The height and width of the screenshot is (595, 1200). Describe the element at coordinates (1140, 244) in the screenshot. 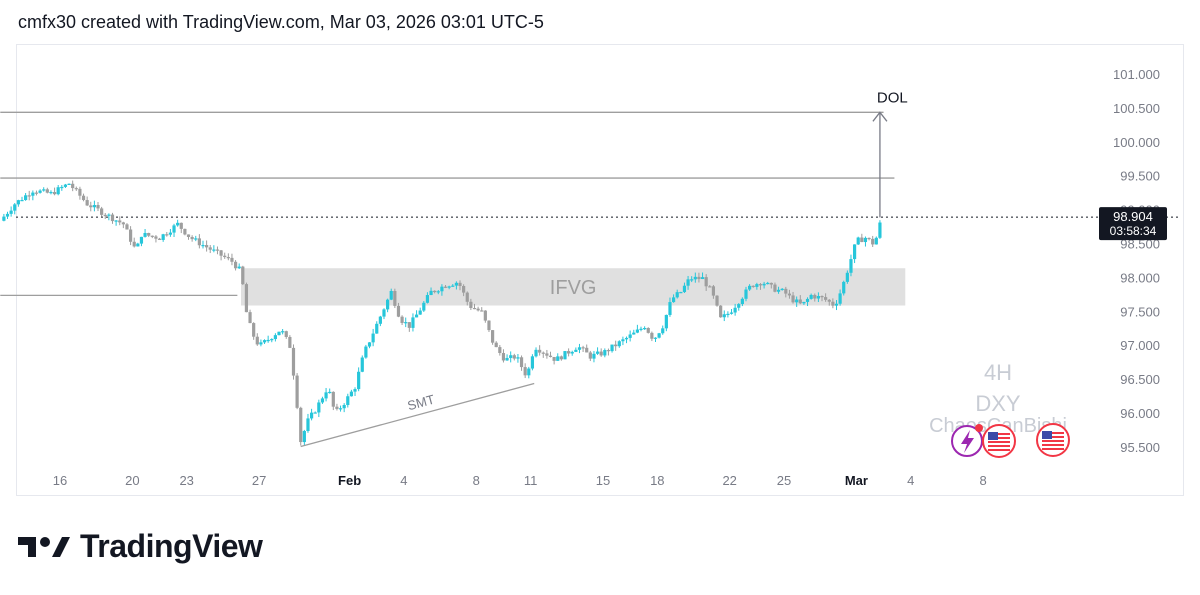

I see `y-axis-tick-label: 98.500` at that location.